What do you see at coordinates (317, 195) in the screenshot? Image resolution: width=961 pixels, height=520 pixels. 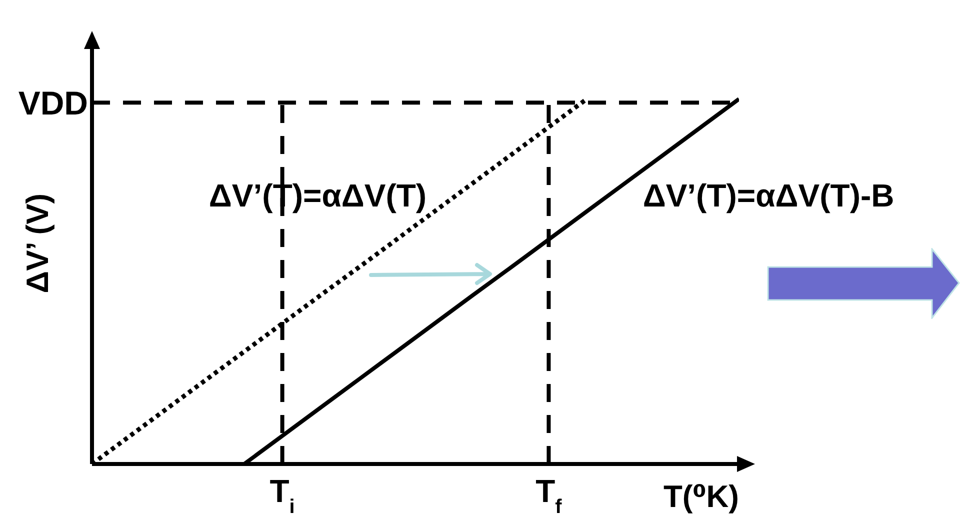 I see `series-label: ΔV’(T)=αΔV(T)` at bounding box center [317, 195].